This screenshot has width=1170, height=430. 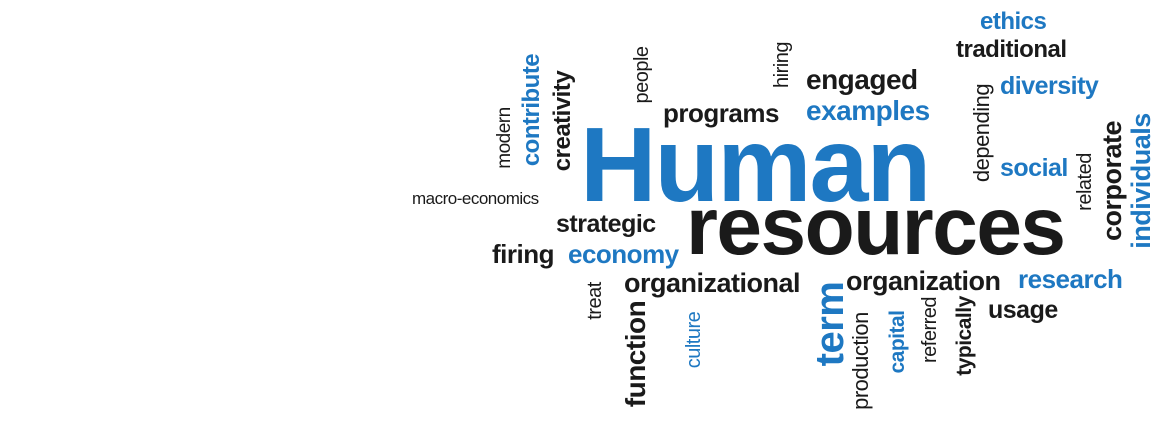 I want to click on word-term: term, so click(x=830, y=324).